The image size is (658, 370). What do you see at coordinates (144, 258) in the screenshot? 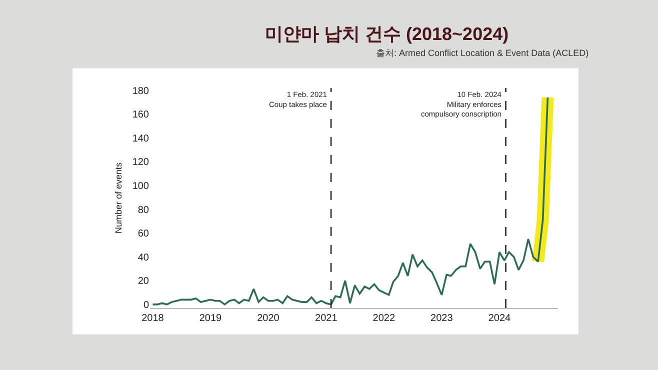
I see `y-tick-label: 40` at bounding box center [144, 258].